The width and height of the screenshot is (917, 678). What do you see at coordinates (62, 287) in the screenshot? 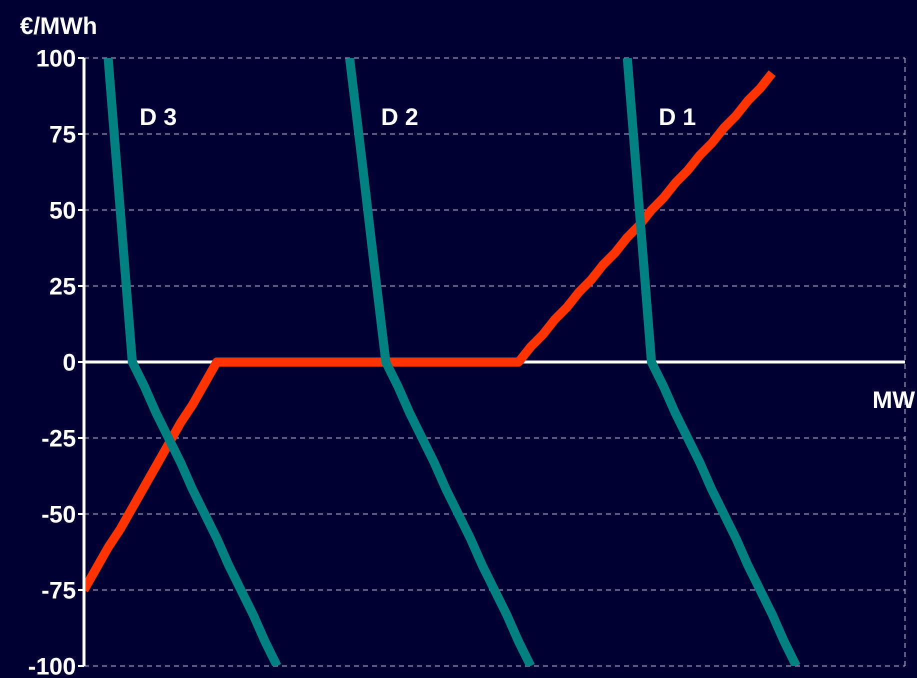
I see `y-tick-label: 25` at bounding box center [62, 287].